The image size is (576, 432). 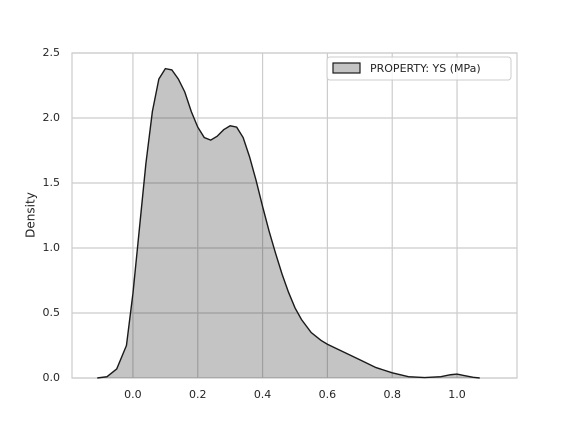 I want to click on y-axis-label: Density, so click(x=31, y=215).